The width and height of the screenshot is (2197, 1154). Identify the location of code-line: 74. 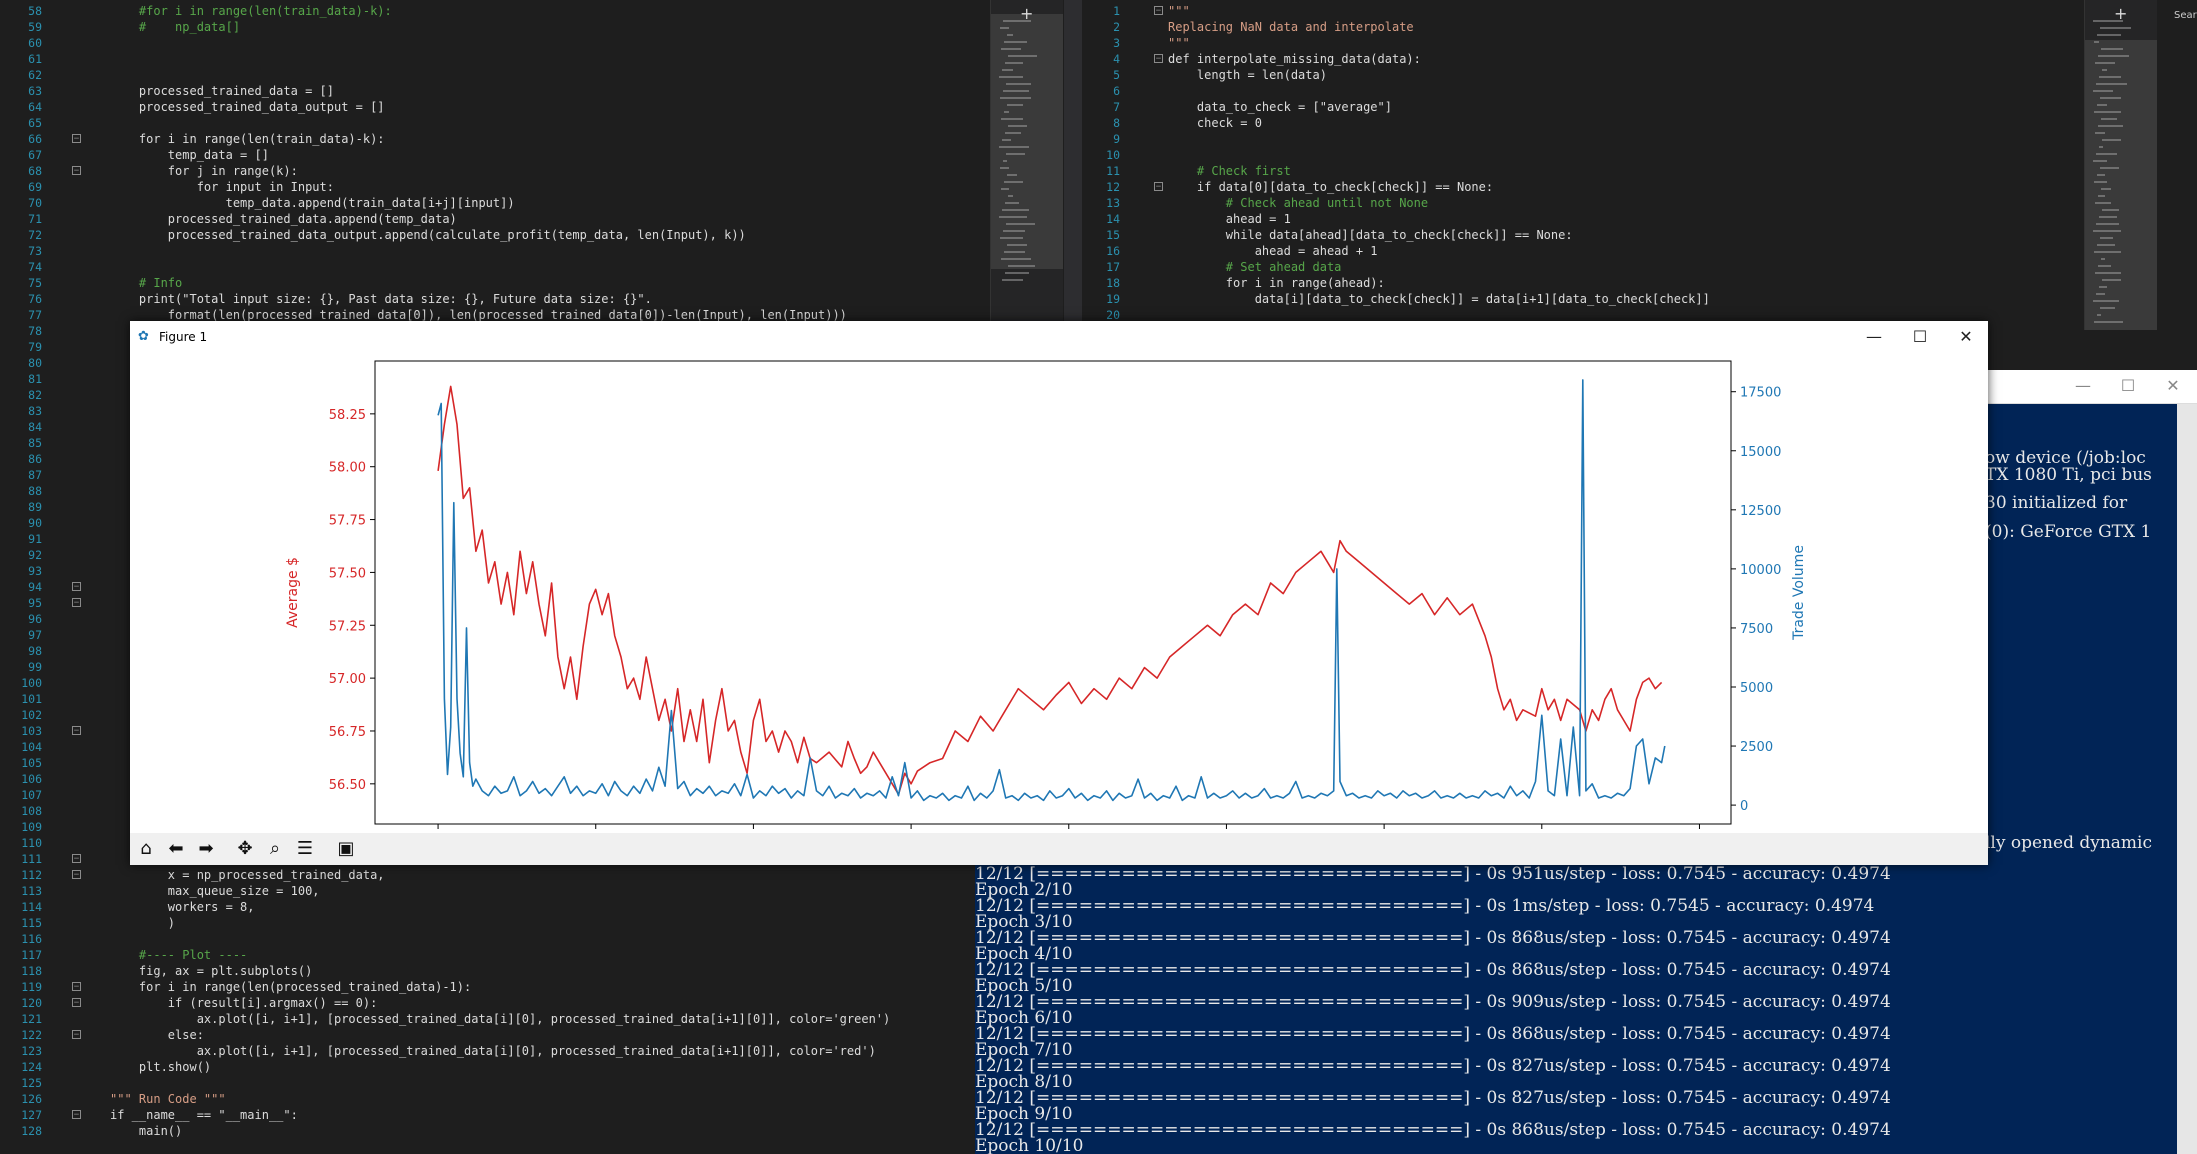
(545, 267).